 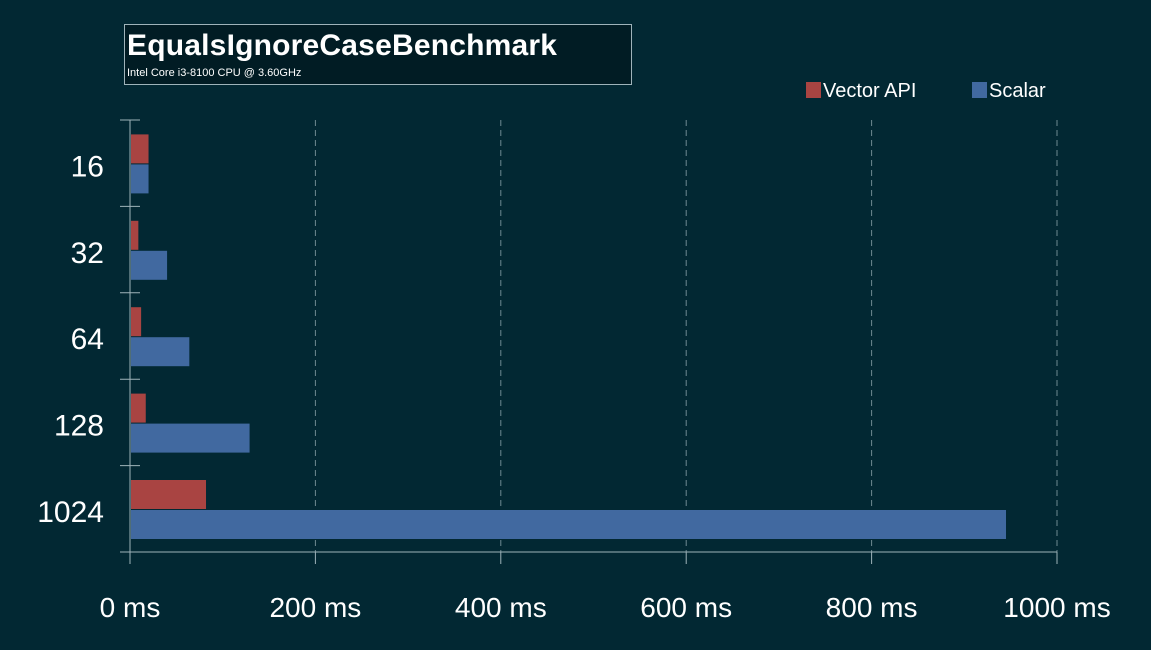 What do you see at coordinates (869, 91) in the screenshot?
I see `legend-label: Vector API` at bounding box center [869, 91].